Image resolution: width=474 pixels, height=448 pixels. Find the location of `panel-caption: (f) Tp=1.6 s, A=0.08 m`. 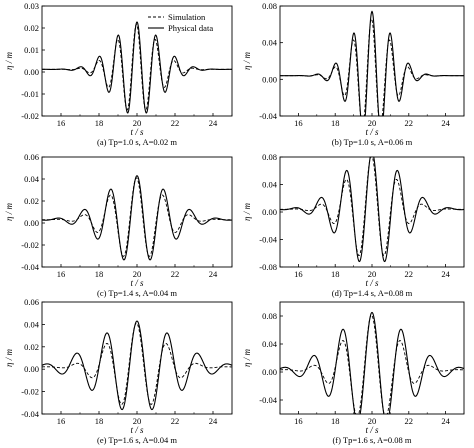

panel-caption: (f) Tp=1.6 s, A=0.08 m is located at coordinates (371, 440).